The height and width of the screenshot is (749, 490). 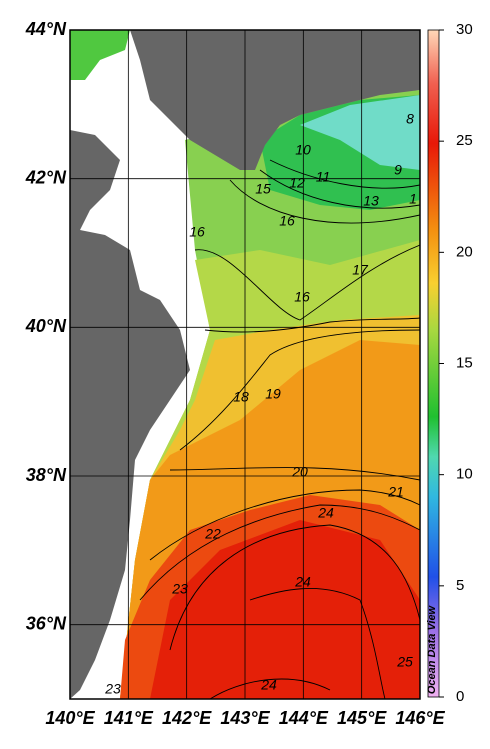 I want to click on lon-label: 146°E, so click(x=420, y=718).